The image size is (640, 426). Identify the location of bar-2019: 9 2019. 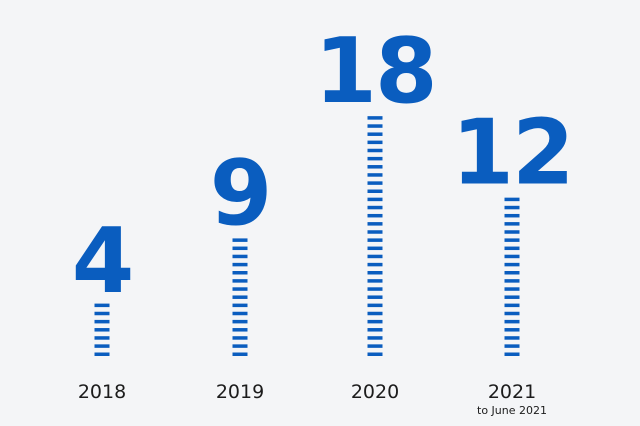
(241, 272).